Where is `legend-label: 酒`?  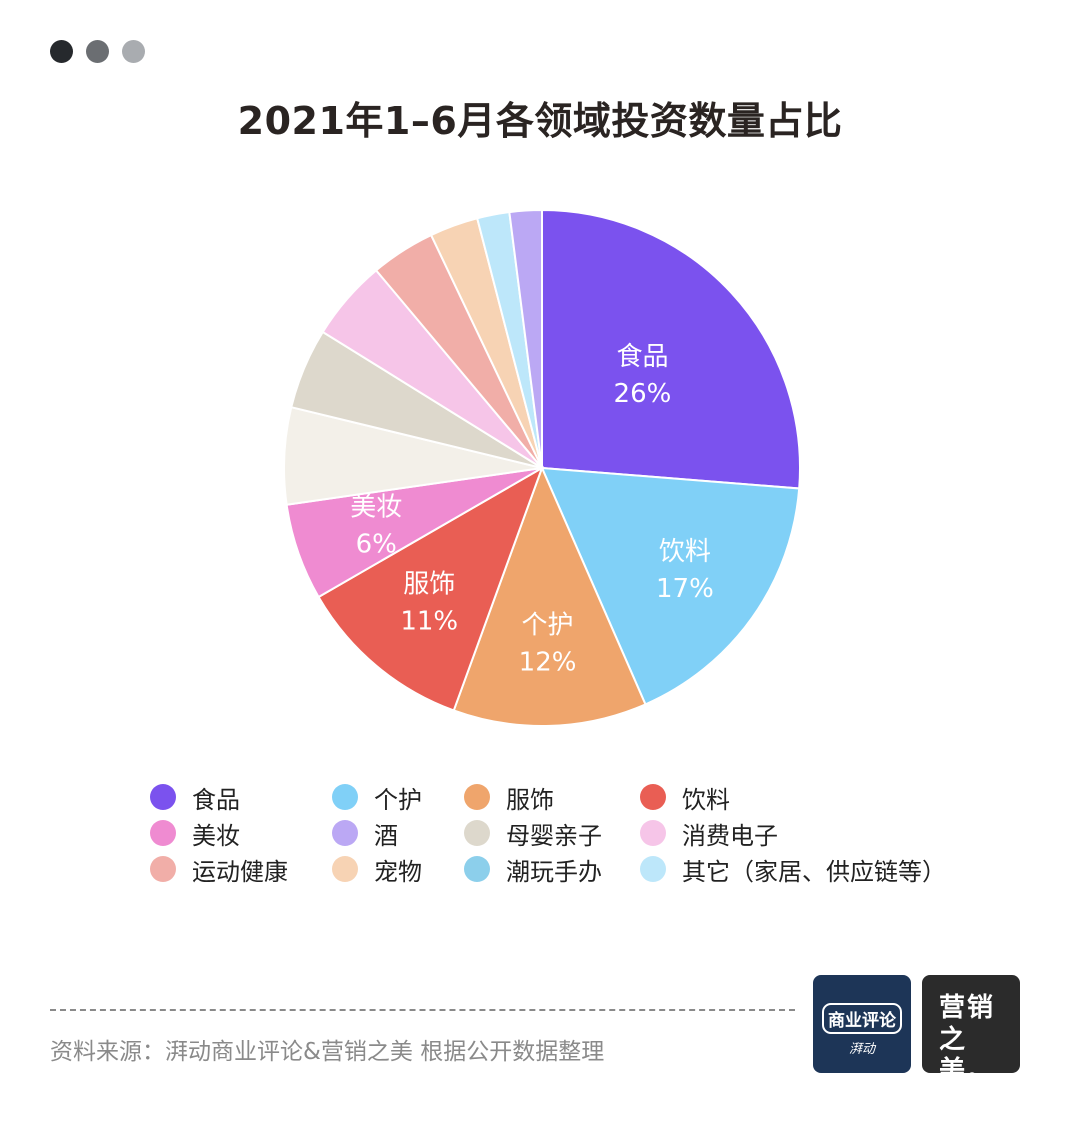 legend-label: 酒 is located at coordinates (386, 835).